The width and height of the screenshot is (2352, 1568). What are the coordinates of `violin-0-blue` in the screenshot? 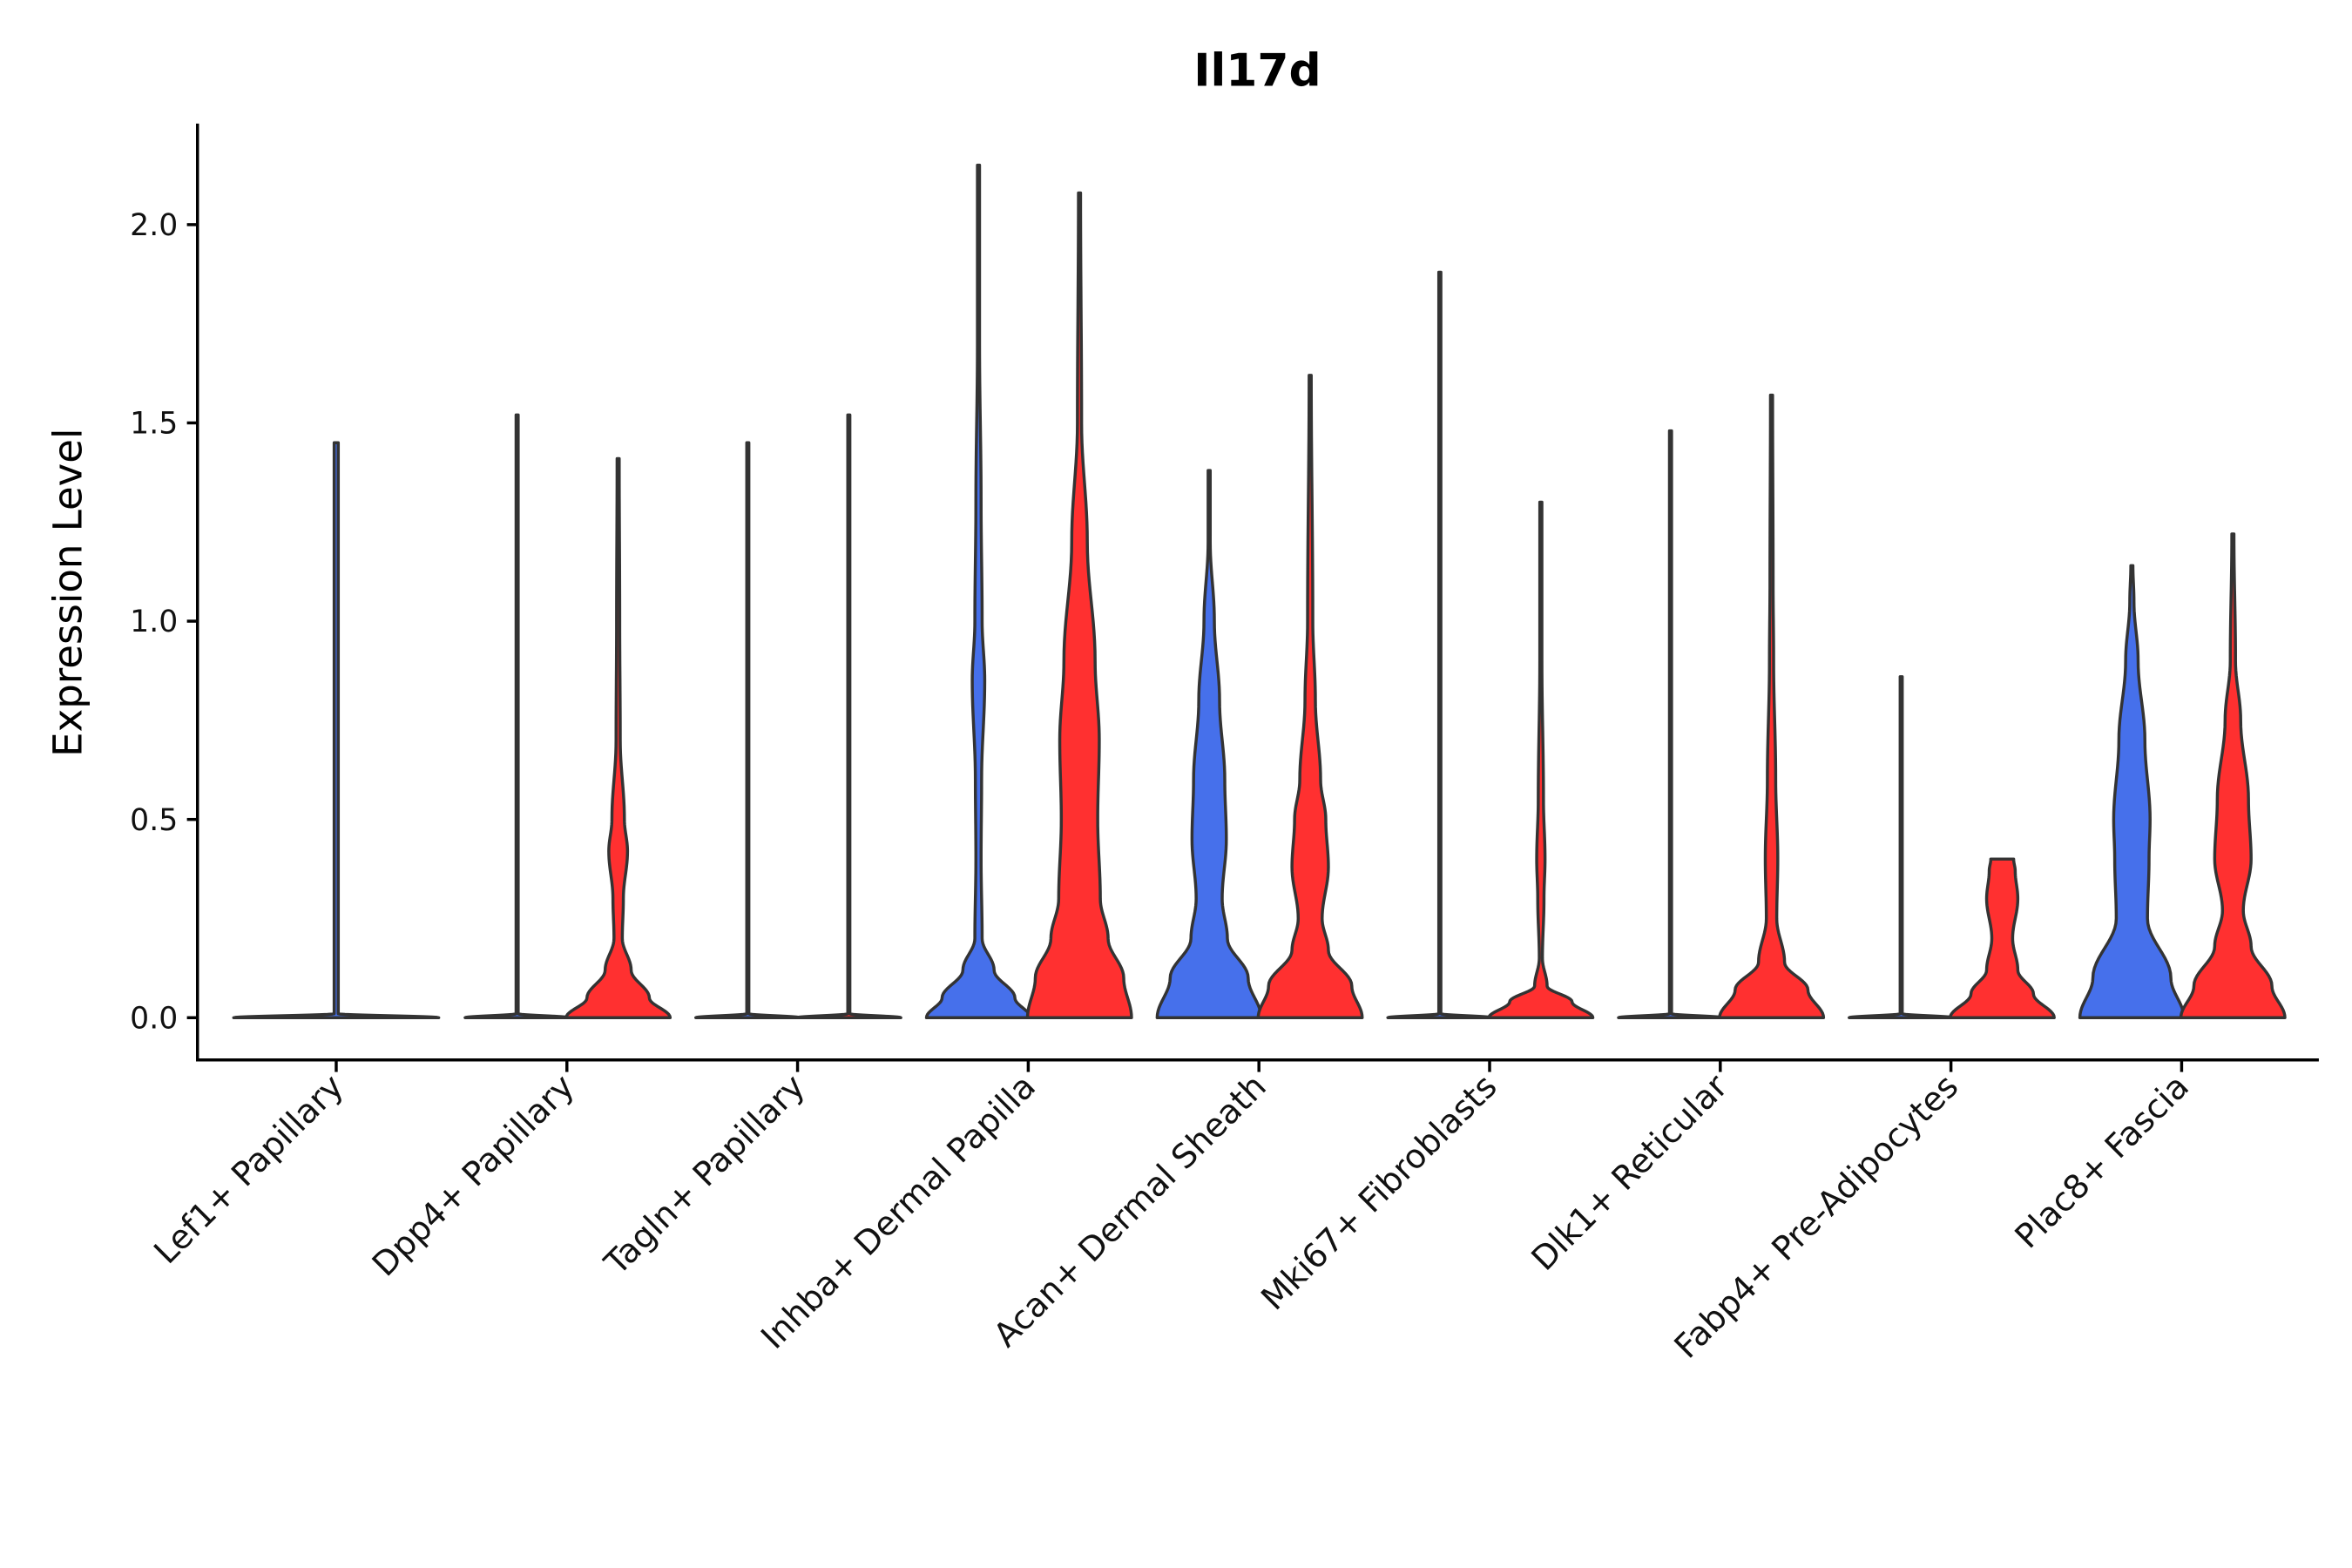 It's located at (336, 730).